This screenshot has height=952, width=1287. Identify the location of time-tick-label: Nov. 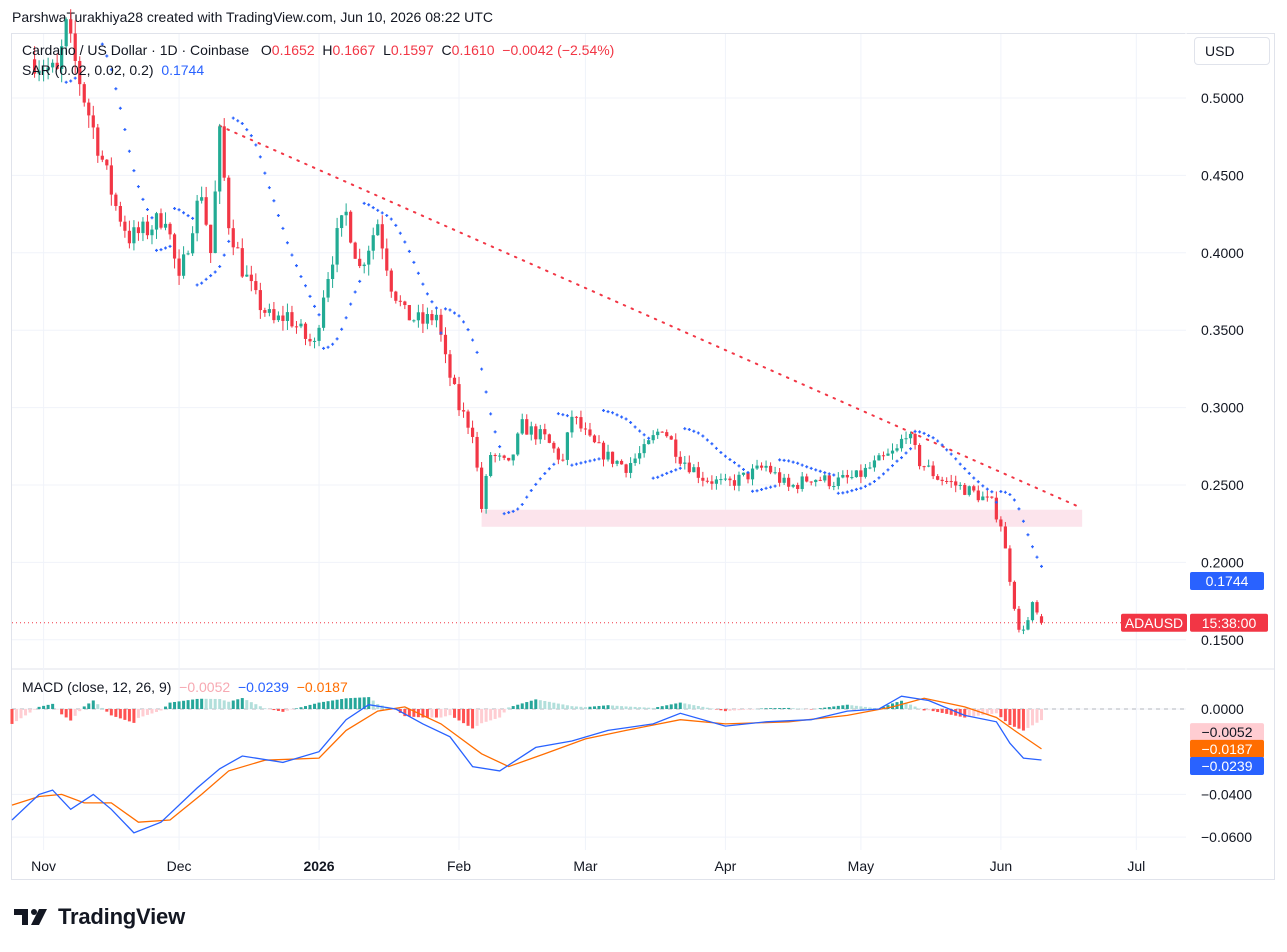
(43, 866).